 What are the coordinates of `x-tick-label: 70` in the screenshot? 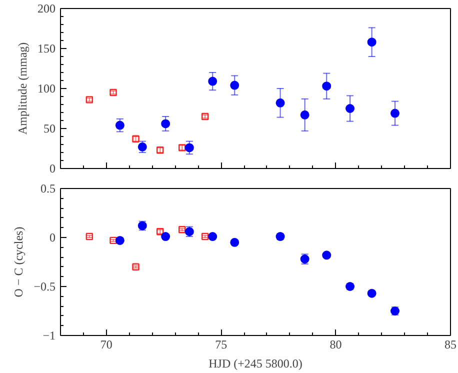 It's located at (106, 345).